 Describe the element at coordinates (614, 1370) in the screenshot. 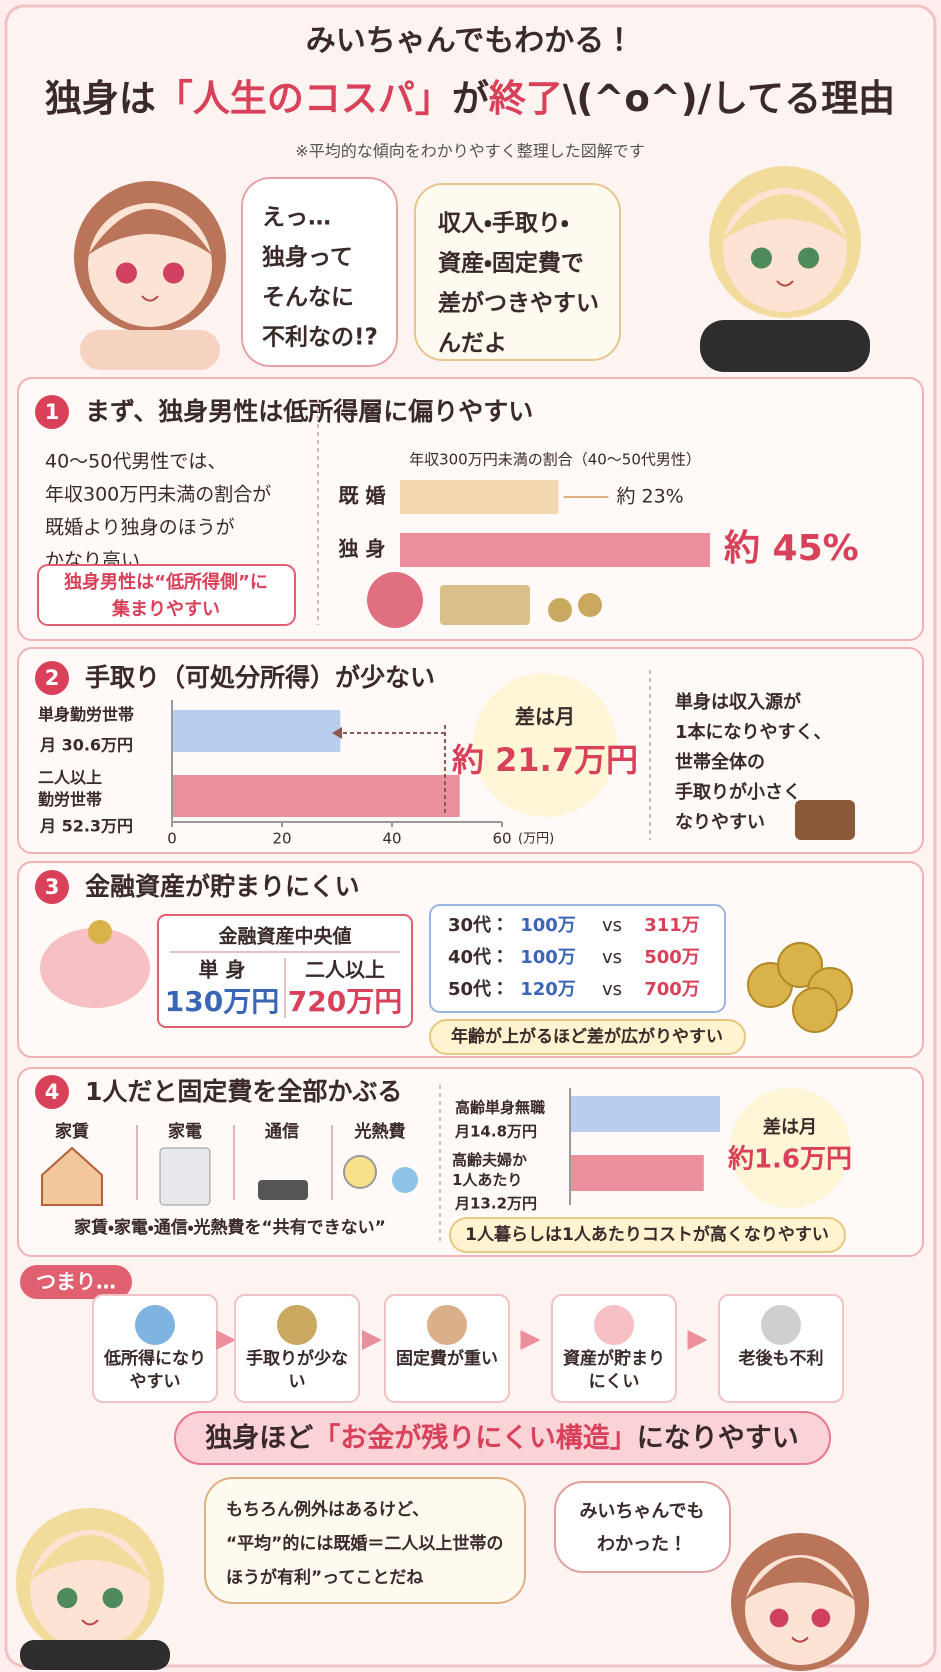

I see `wrap-box: 資産が貯まりにくい` at that location.